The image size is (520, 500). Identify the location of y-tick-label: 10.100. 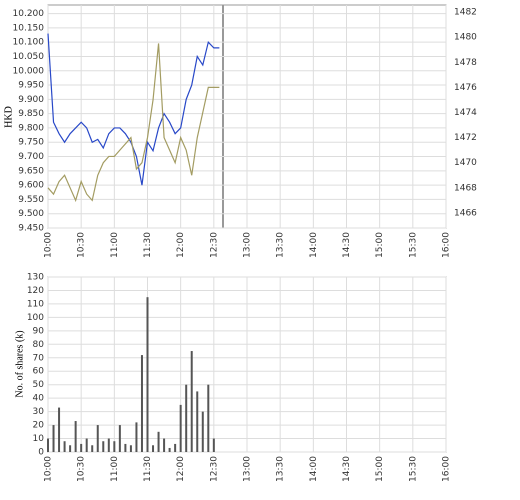
(29, 43).